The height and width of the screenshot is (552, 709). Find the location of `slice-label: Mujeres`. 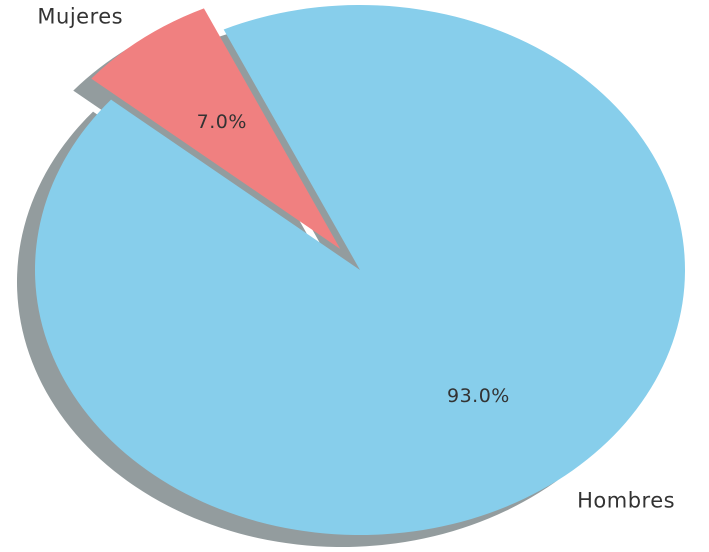

slice-label: Mujeres is located at coordinates (80, 16).